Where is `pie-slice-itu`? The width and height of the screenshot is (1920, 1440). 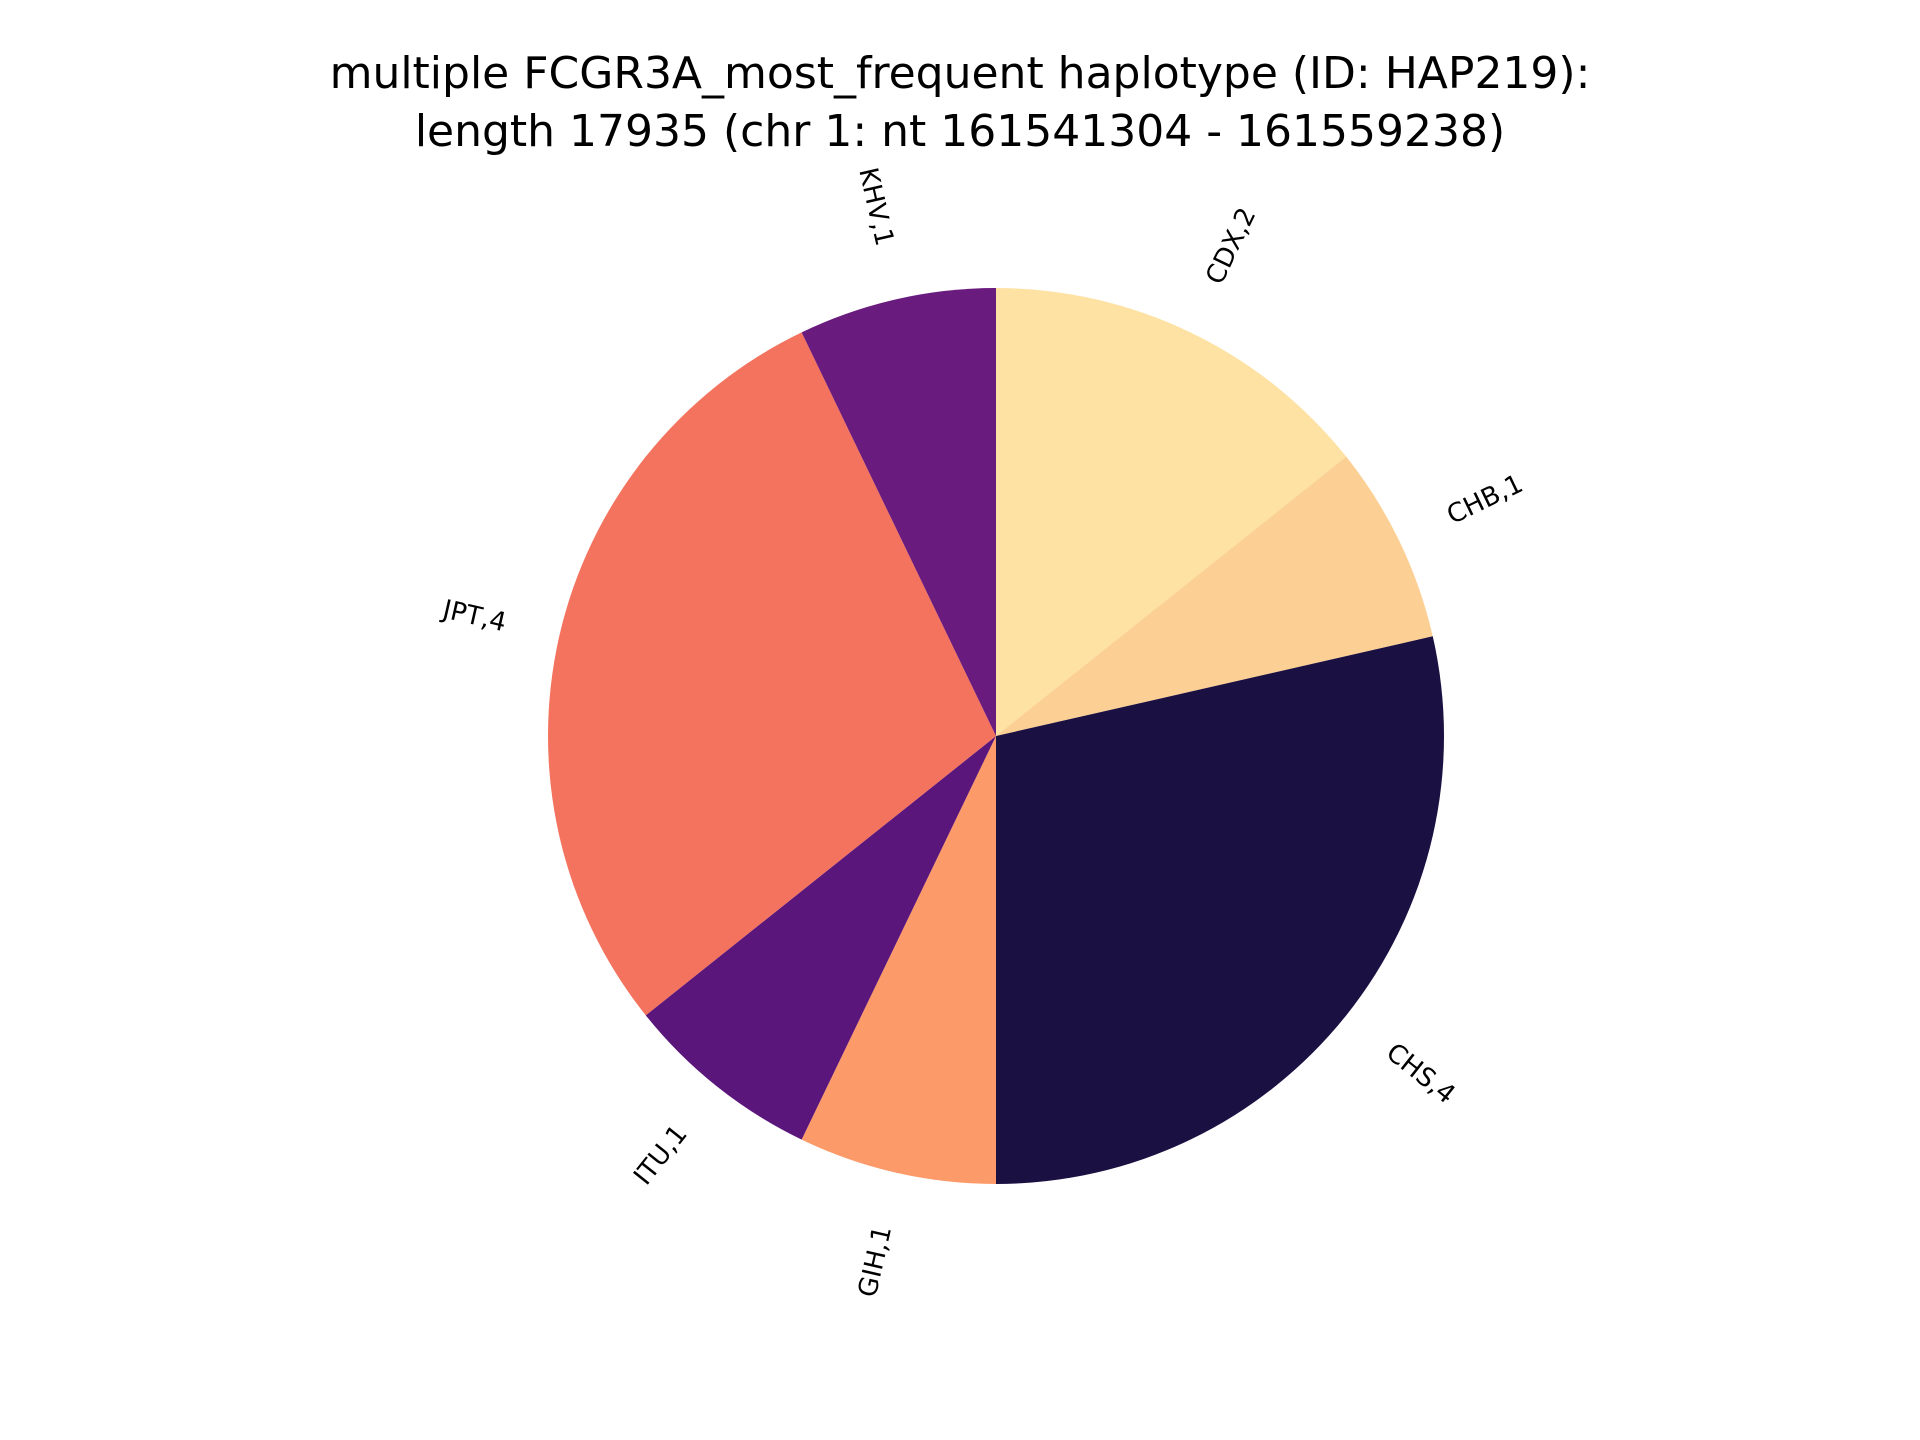 pie-slice-itu is located at coordinates (820, 938).